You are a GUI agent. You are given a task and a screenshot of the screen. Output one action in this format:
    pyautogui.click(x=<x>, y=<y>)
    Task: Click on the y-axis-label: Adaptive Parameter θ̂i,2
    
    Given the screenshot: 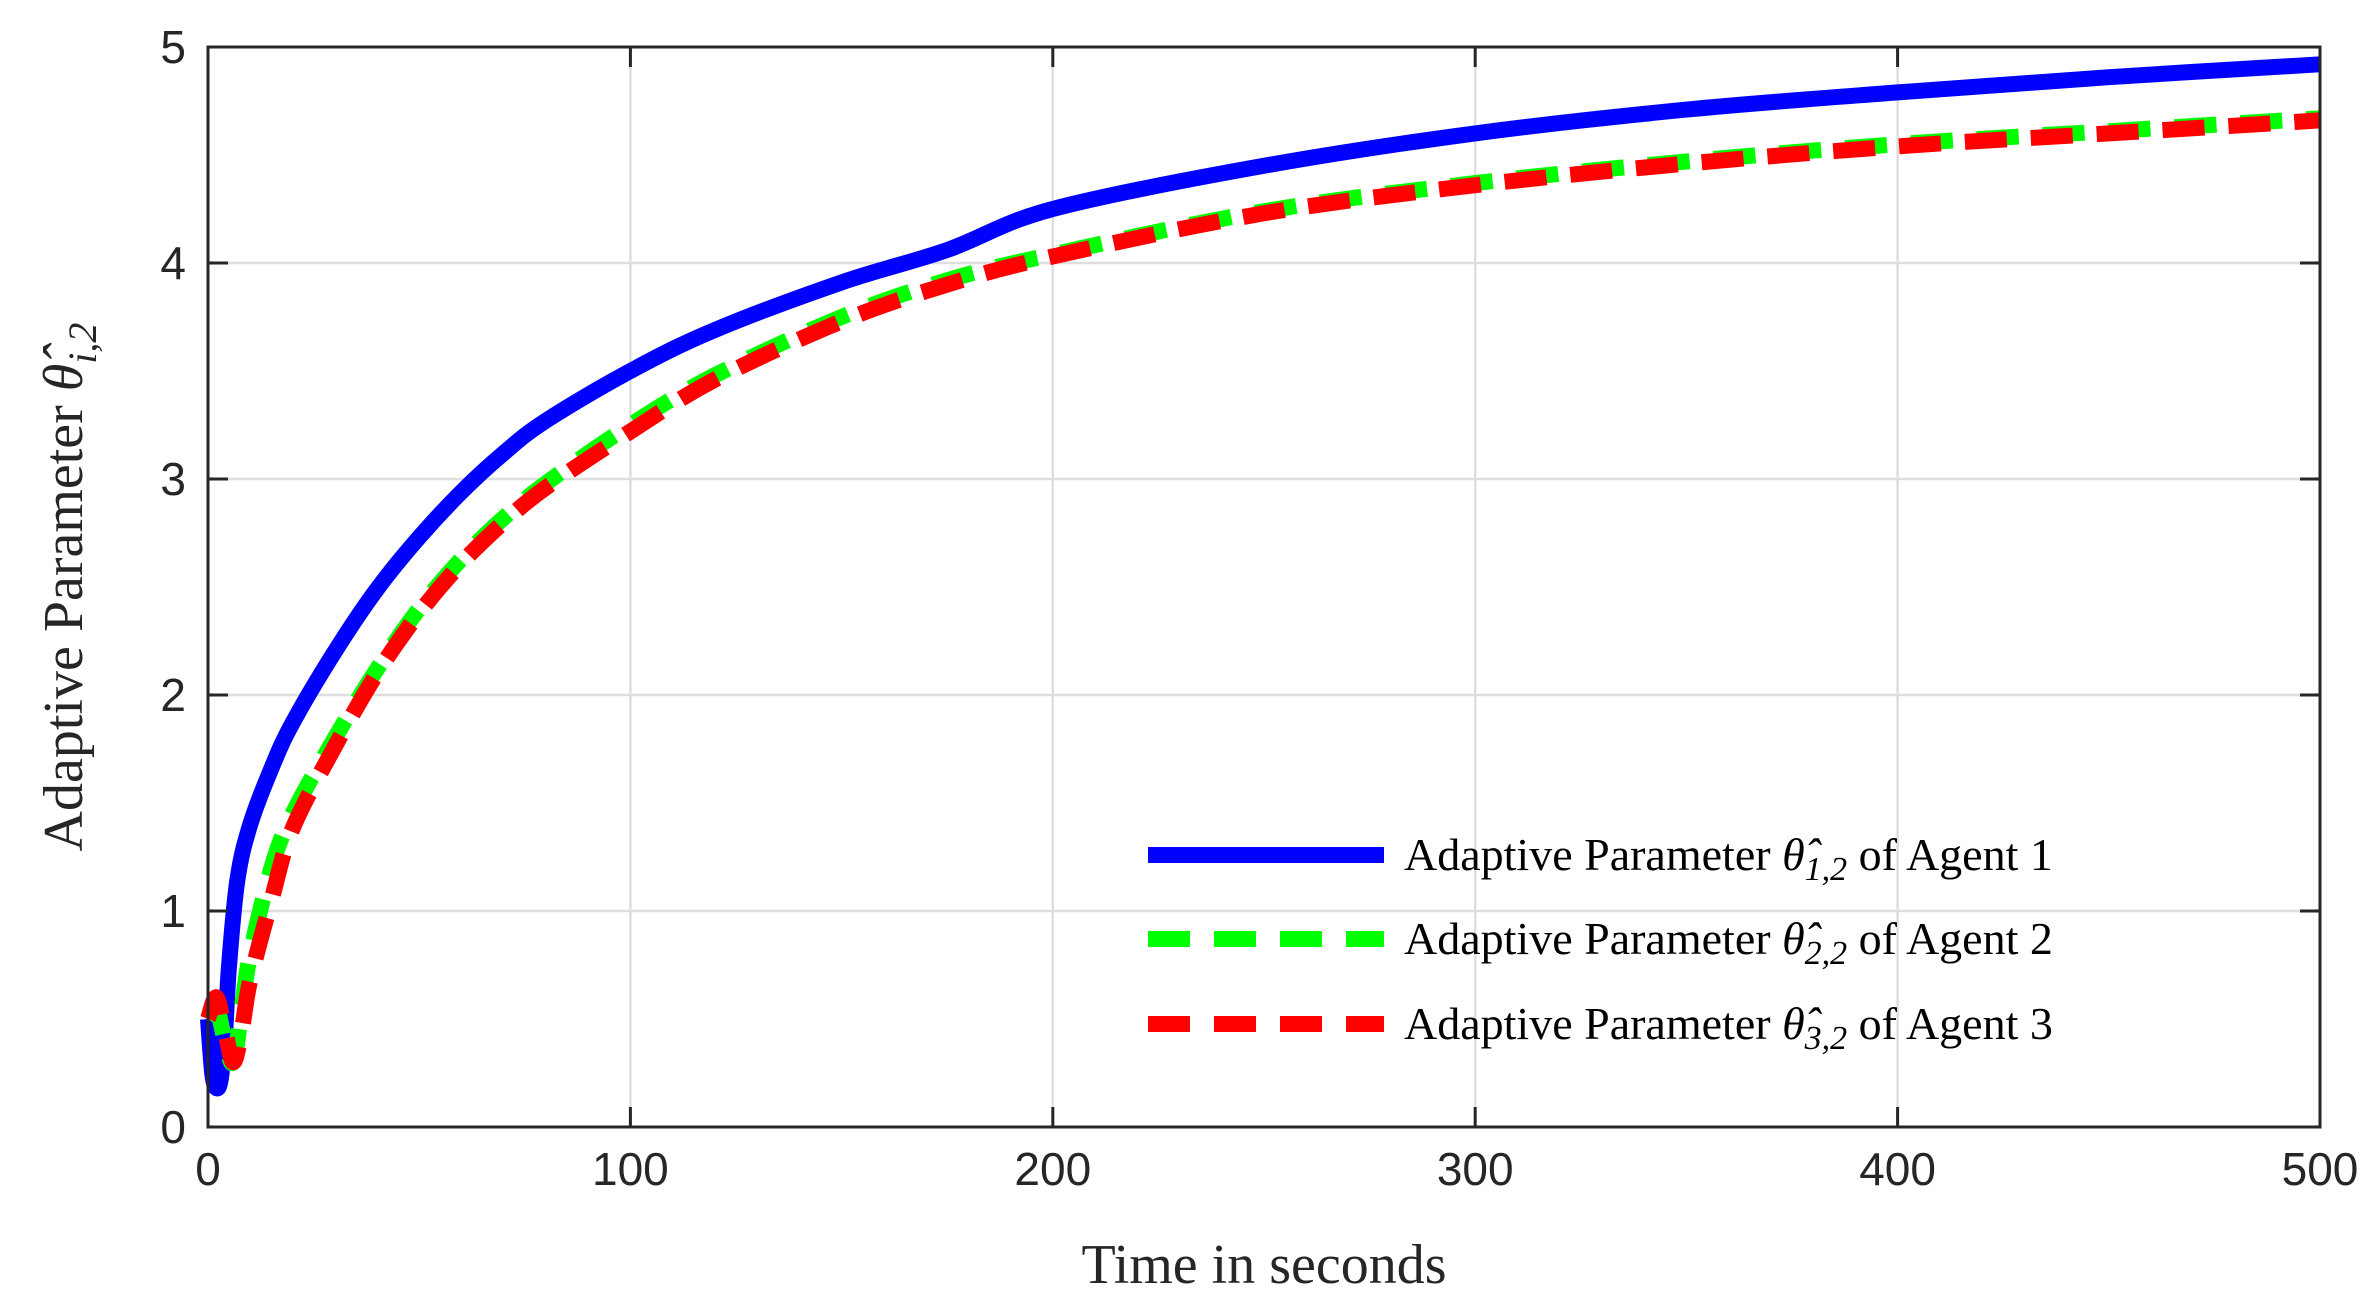 What is the action you would take?
    pyautogui.click(x=69, y=587)
    